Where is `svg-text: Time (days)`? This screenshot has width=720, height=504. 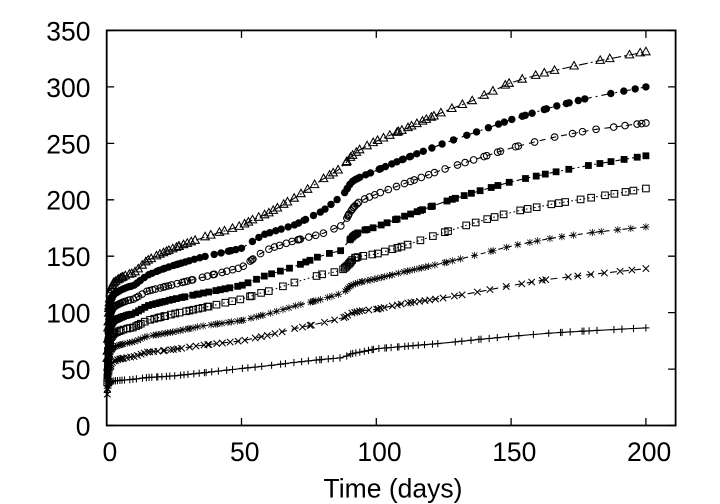 svg-text: Time (days) is located at coordinates (393, 489).